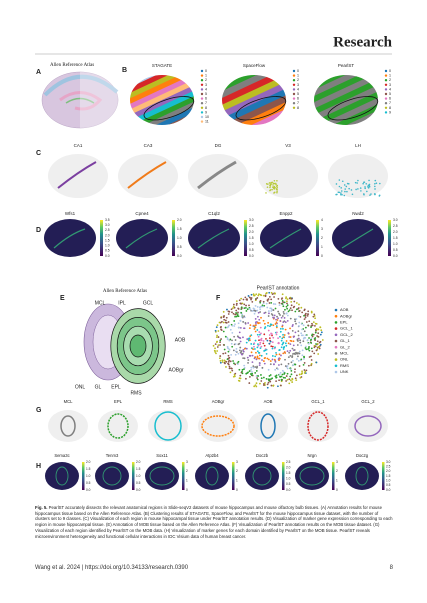 This screenshot has height=603, width=427. I want to click on region-label: IPL, so click(122, 303).